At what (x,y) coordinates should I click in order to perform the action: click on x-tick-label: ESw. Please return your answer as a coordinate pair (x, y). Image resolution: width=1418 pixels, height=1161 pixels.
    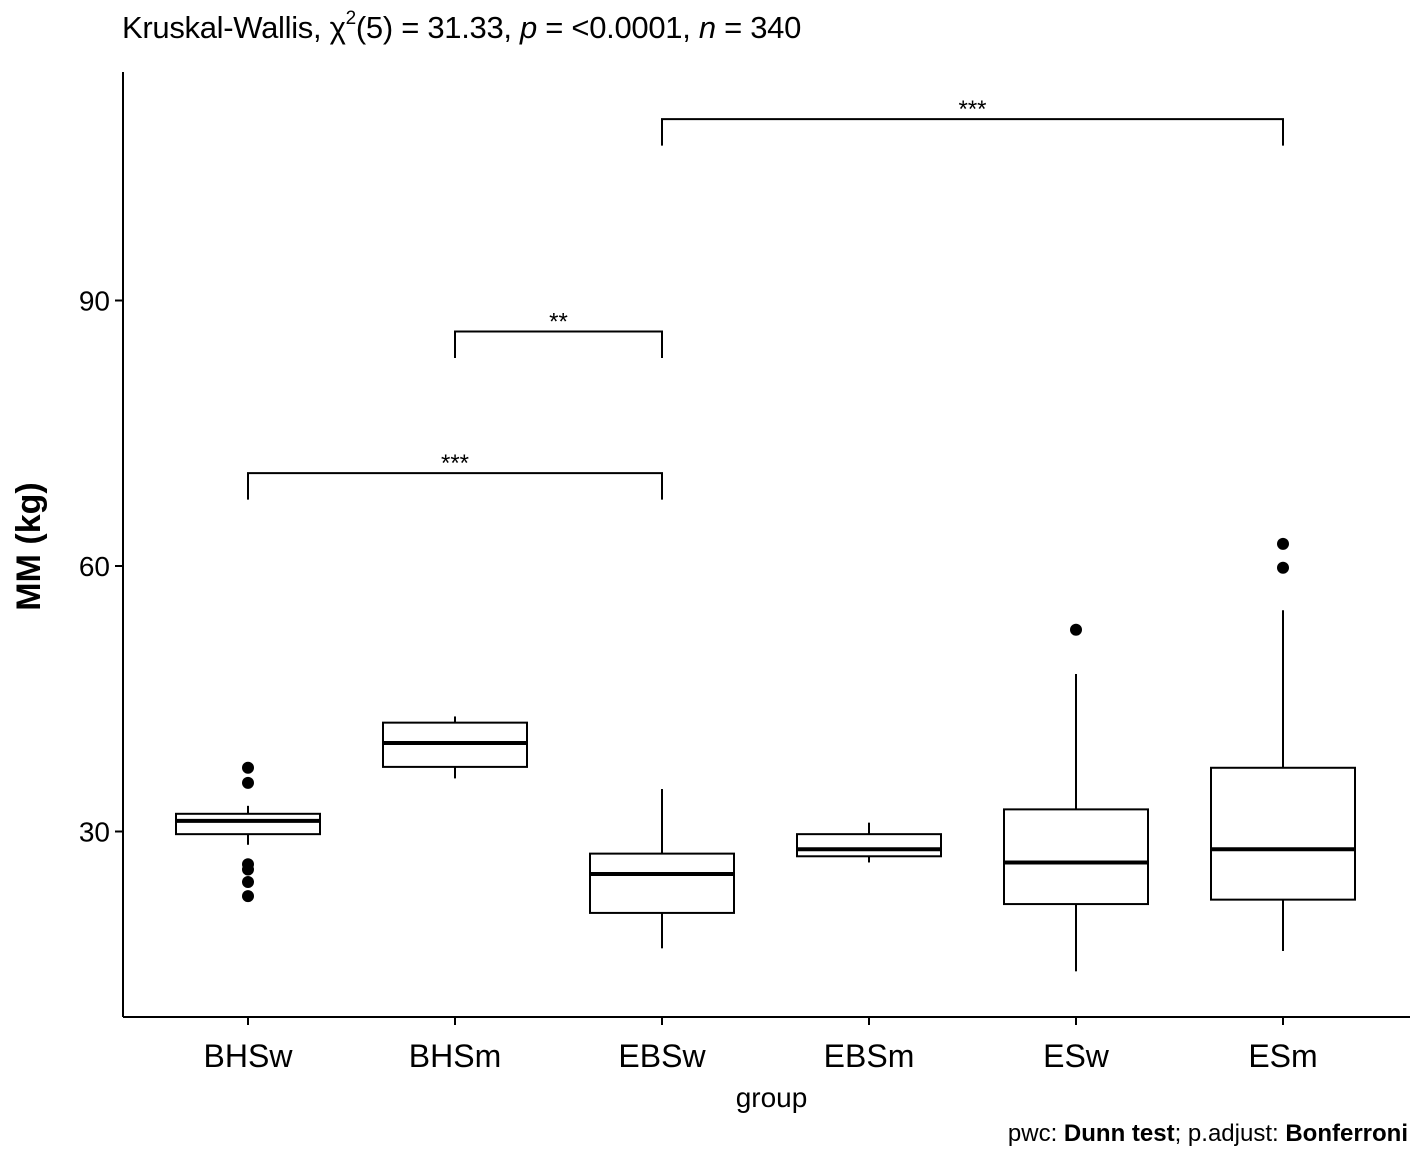
    Looking at the image, I should click on (1076, 1056).